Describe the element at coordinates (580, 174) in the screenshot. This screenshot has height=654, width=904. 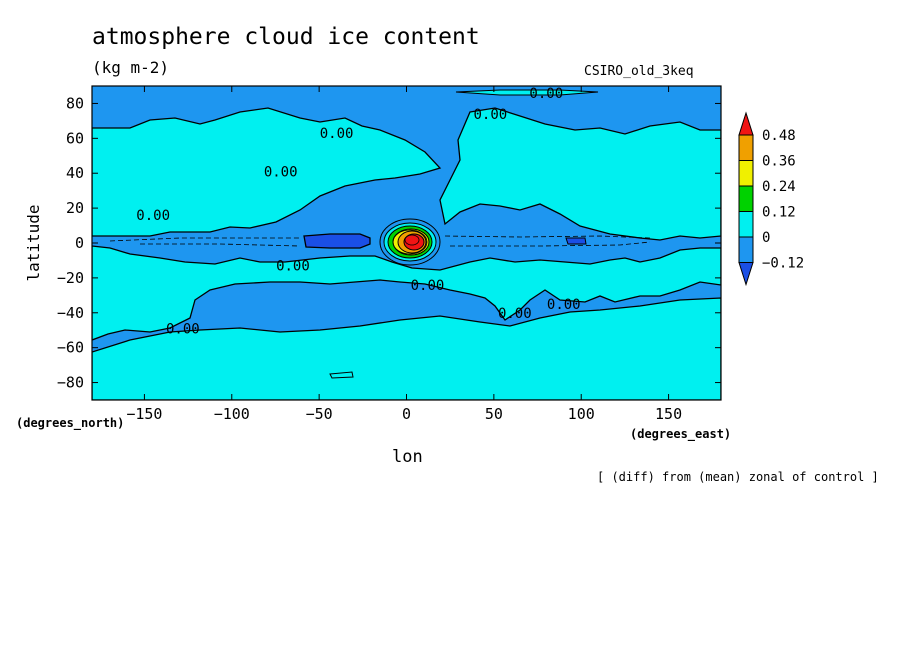
I see `cyan-region-northeast` at that location.